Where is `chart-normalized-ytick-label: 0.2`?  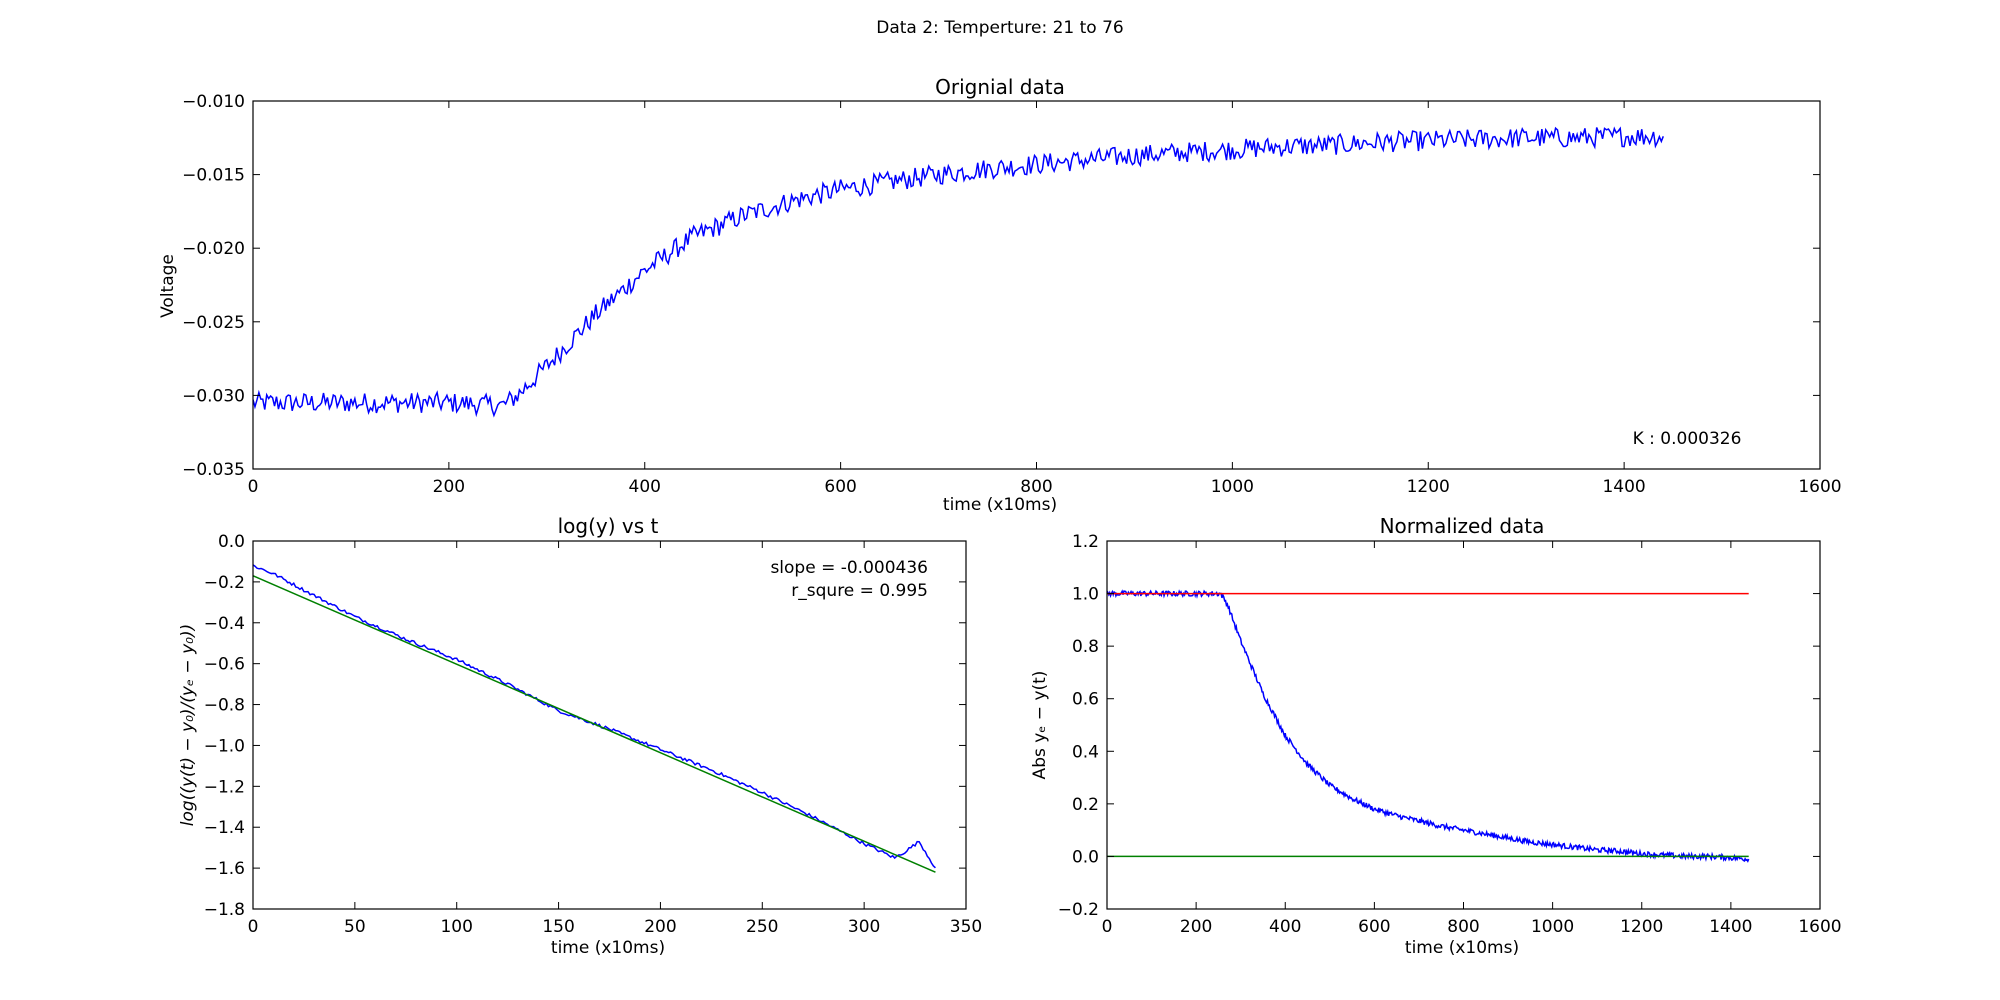
chart-normalized-ytick-label: 0.2 is located at coordinates (1085, 805).